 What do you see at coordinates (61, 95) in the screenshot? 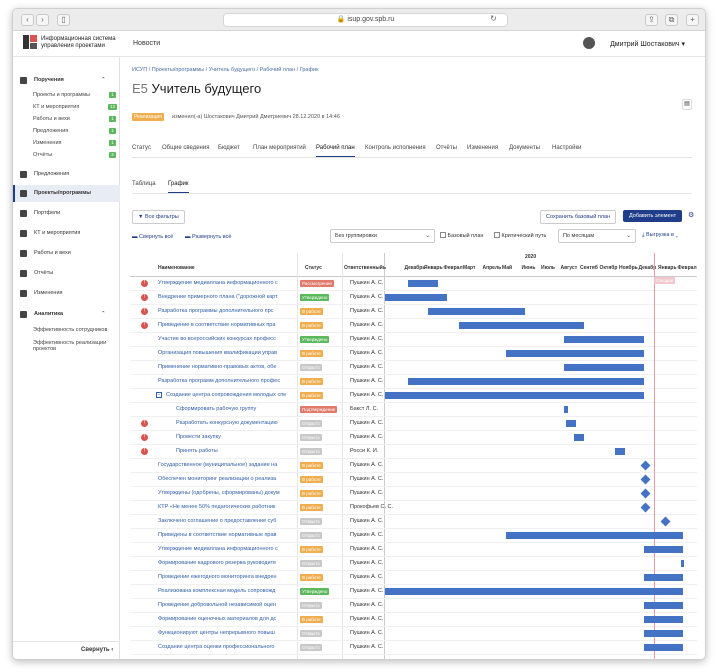
I see `sidebar-subitem: Проекты и программы` at bounding box center [61, 95].